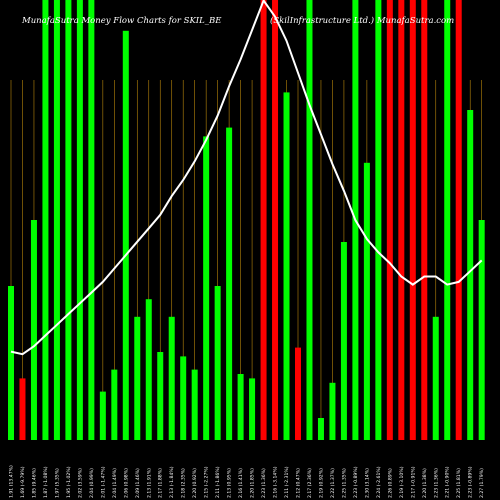 The height and width of the screenshot is (500, 500). I want to click on x-tick-label: 2.24 (-2.61%), so click(379, 482).